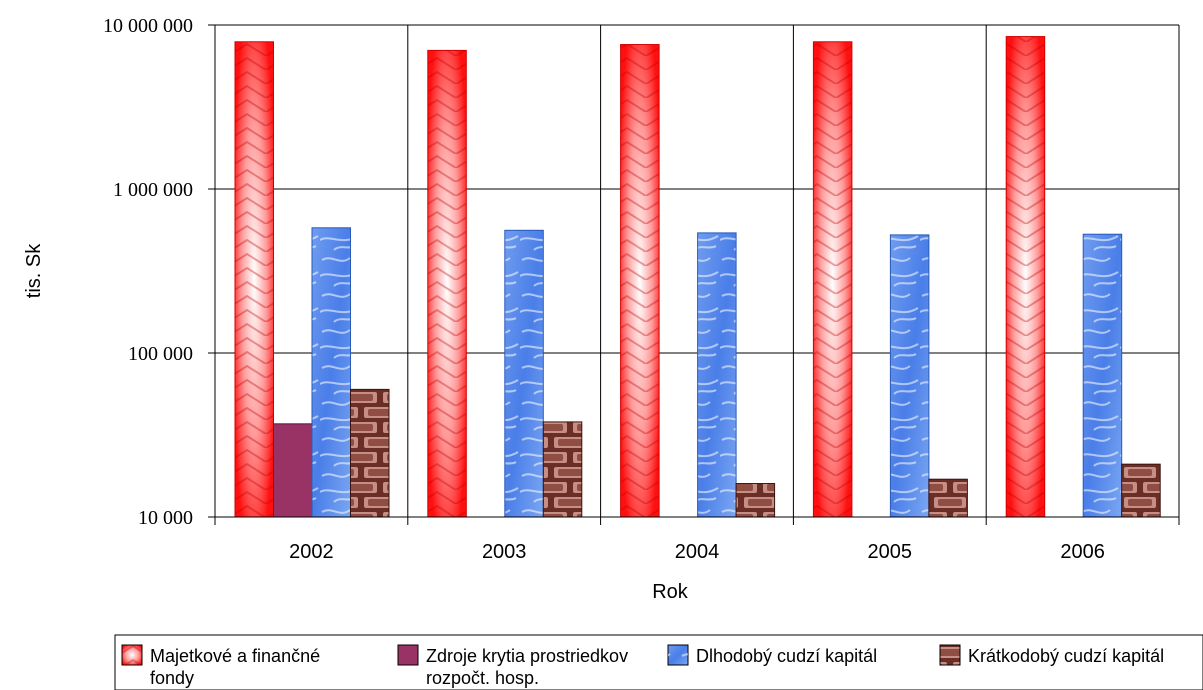 The height and width of the screenshot is (690, 1203). I want to click on bar-majetkove-a-financne-fondy-2003, so click(447, 283).